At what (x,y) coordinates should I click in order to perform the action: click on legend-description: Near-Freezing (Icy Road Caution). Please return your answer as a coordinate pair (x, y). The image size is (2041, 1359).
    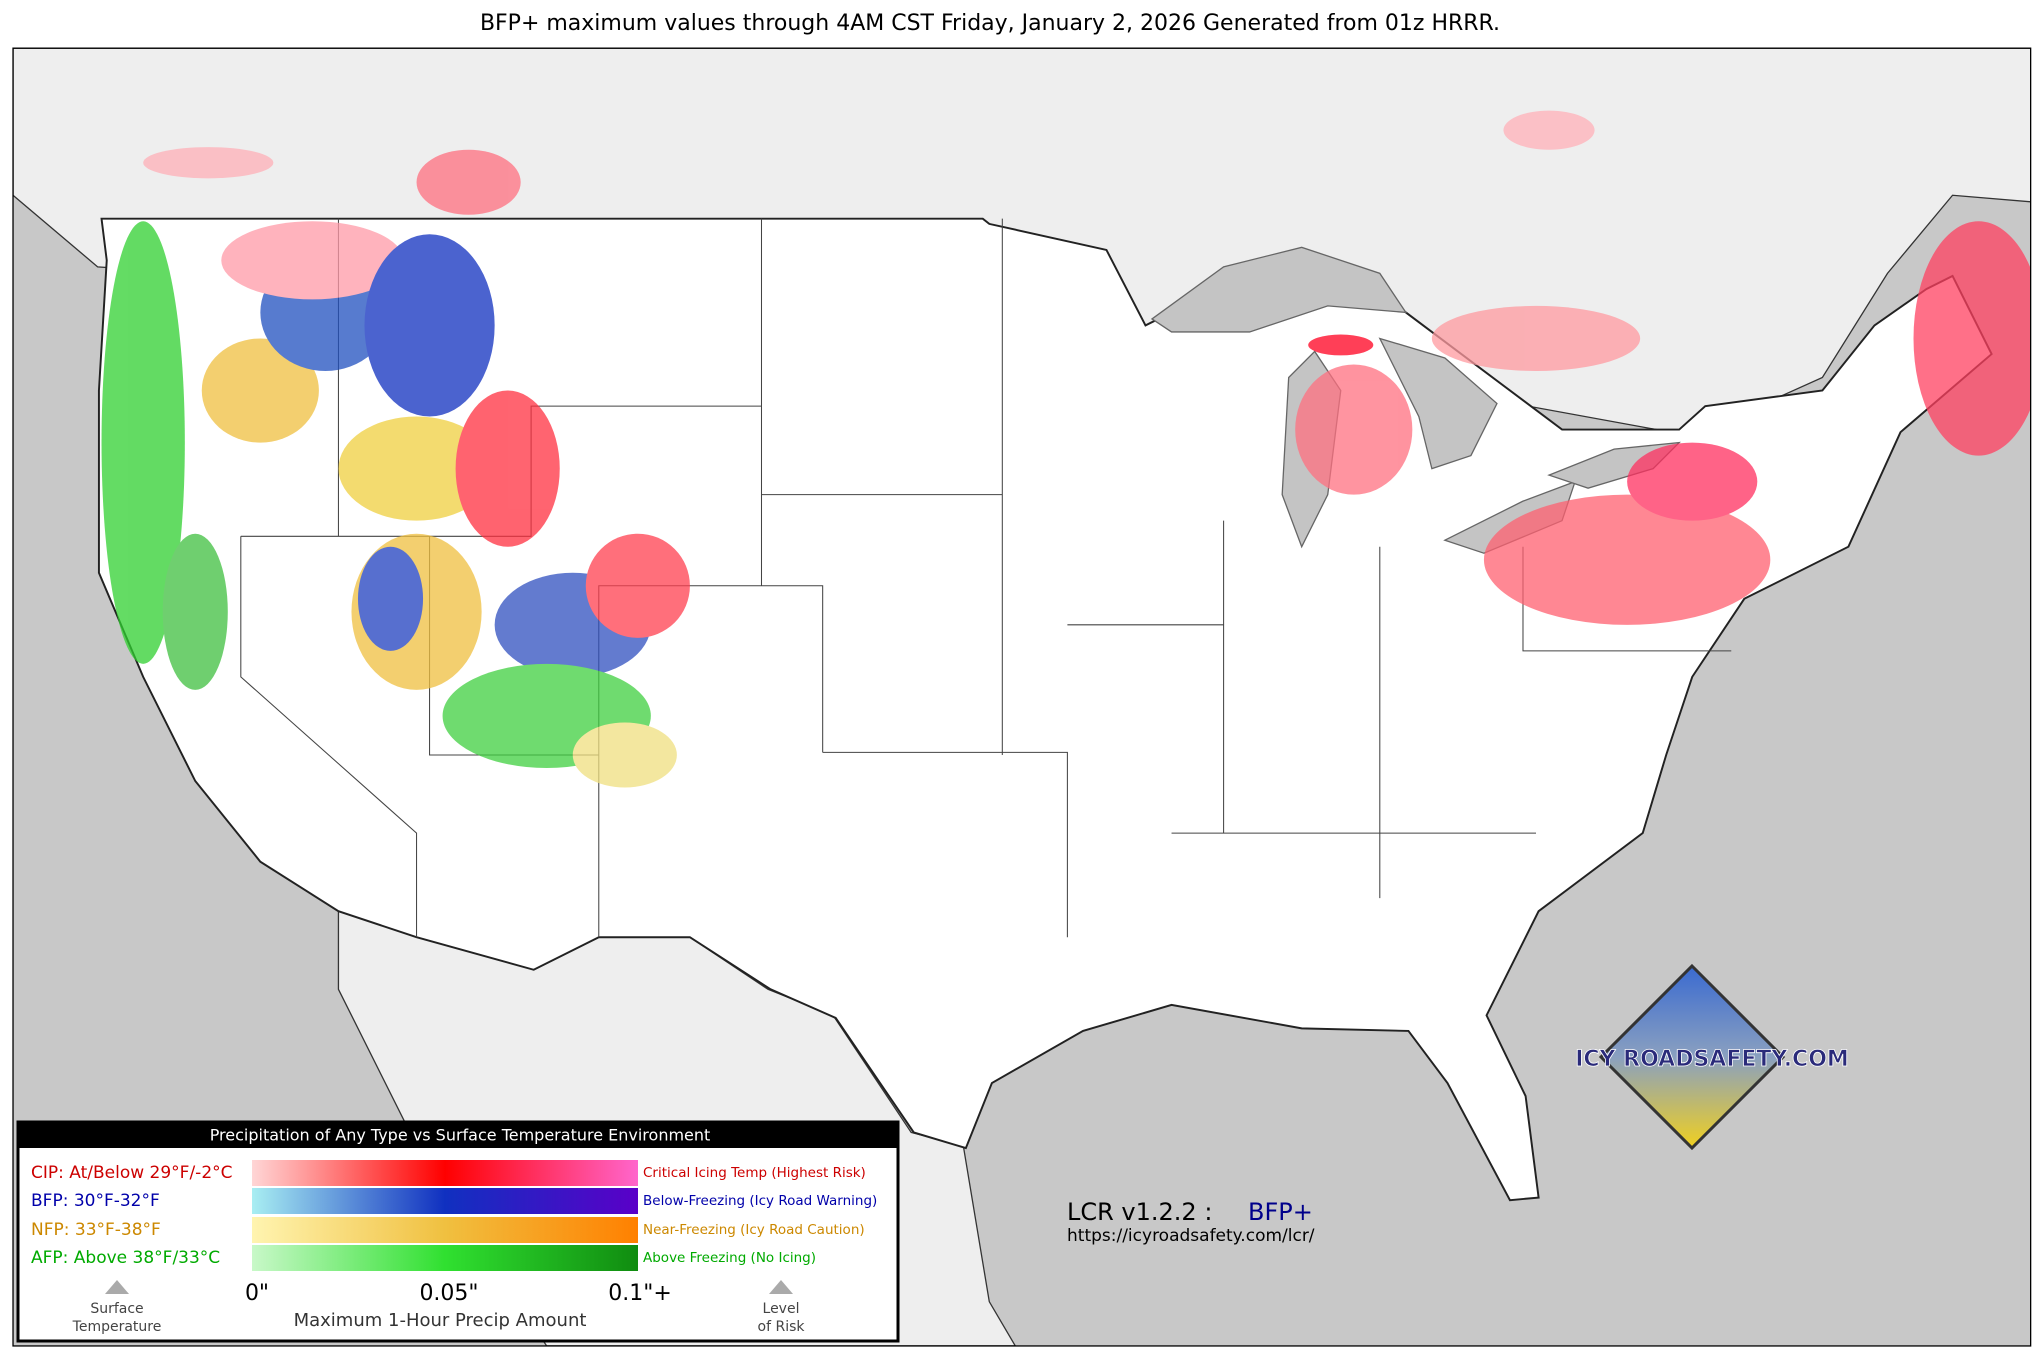
    Looking at the image, I should click on (754, 1230).